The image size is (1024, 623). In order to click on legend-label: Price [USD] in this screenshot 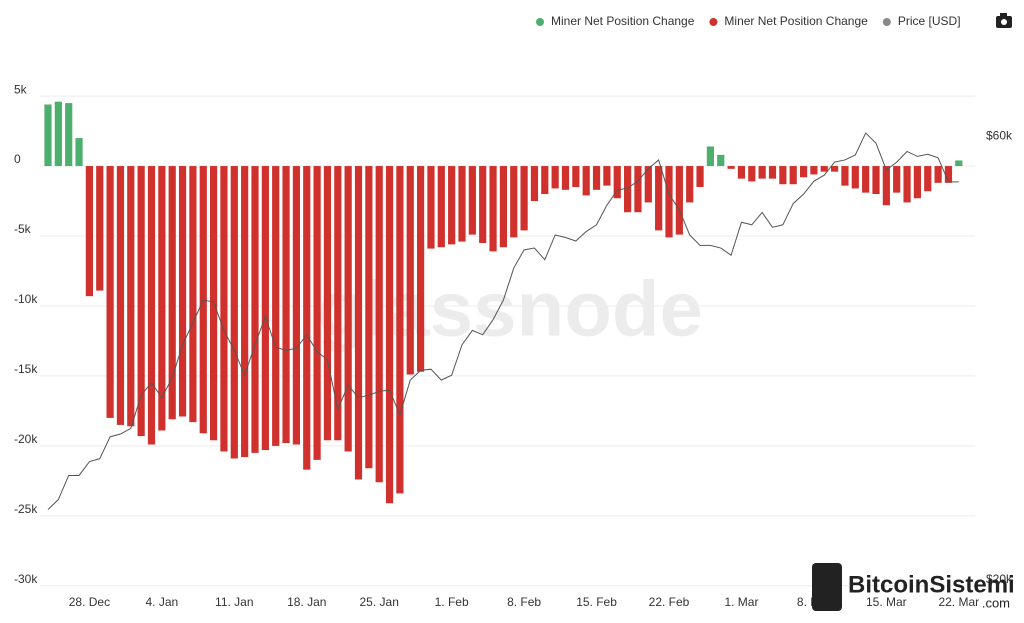, I will do `click(929, 21)`.